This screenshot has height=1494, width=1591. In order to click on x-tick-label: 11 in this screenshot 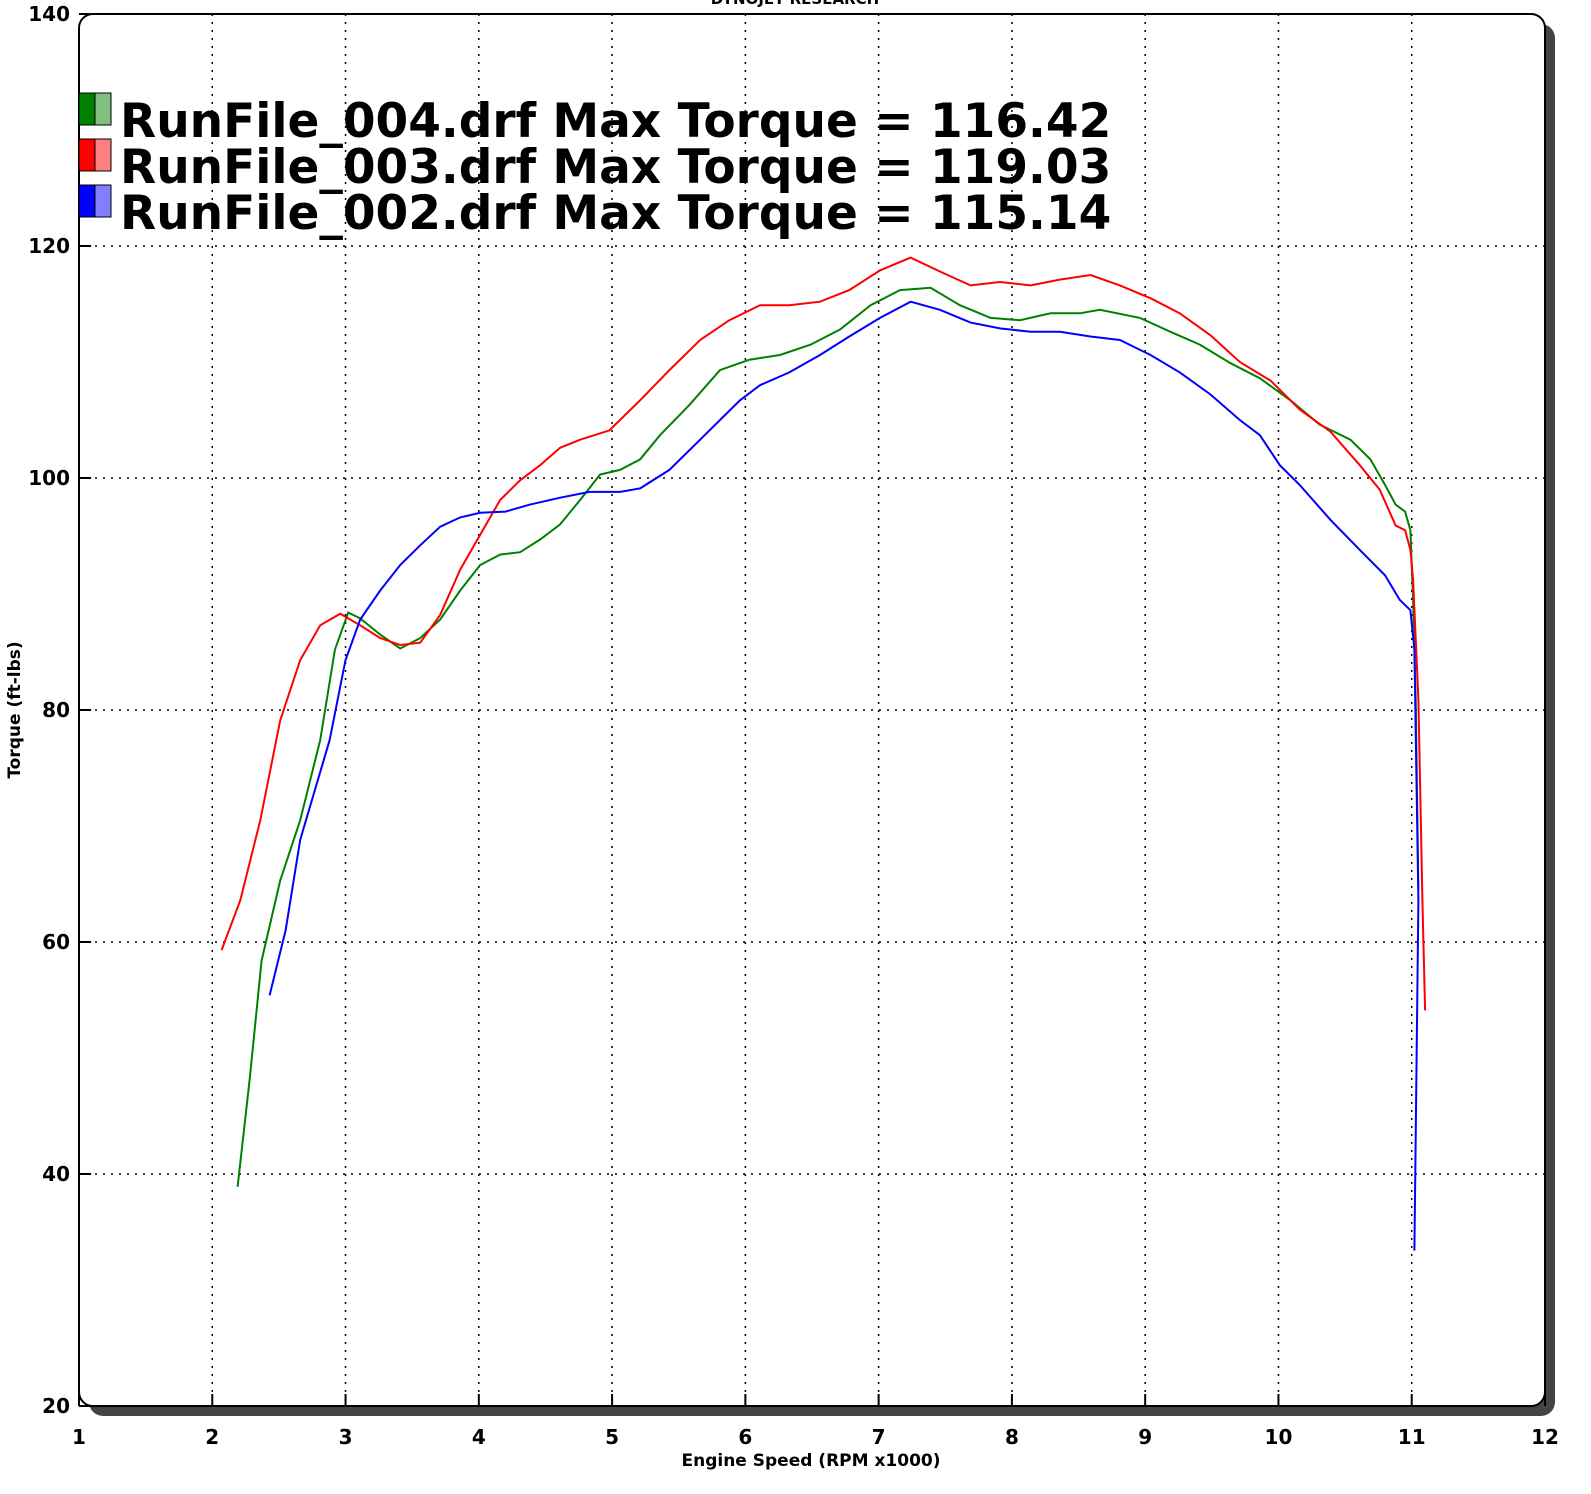, I will do `click(1412, 1437)`.